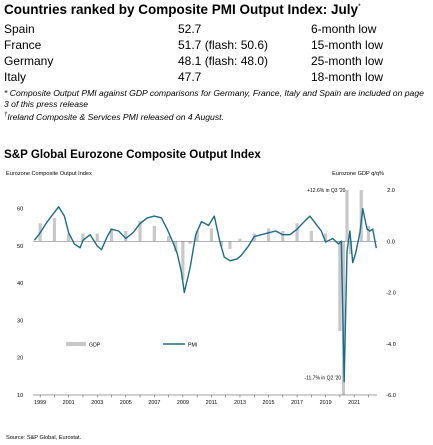 This screenshot has width=433, height=445. What do you see at coordinates (326, 191) in the screenshot?
I see `gdp-peak-annotation: +12.6% in Q3 '20` at bounding box center [326, 191].